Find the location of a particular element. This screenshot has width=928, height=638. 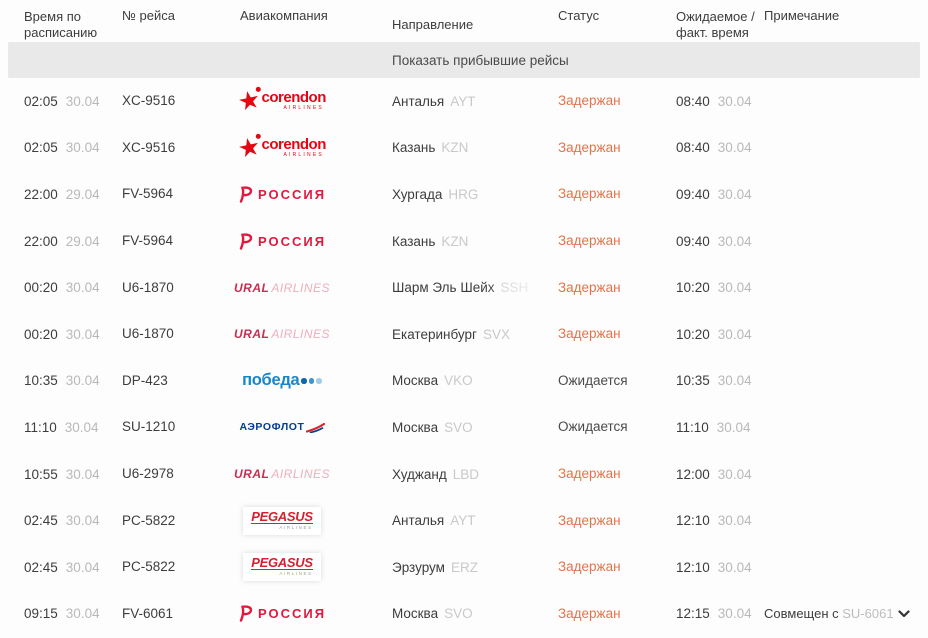

expected-time: 12:10 is located at coordinates (693, 567).